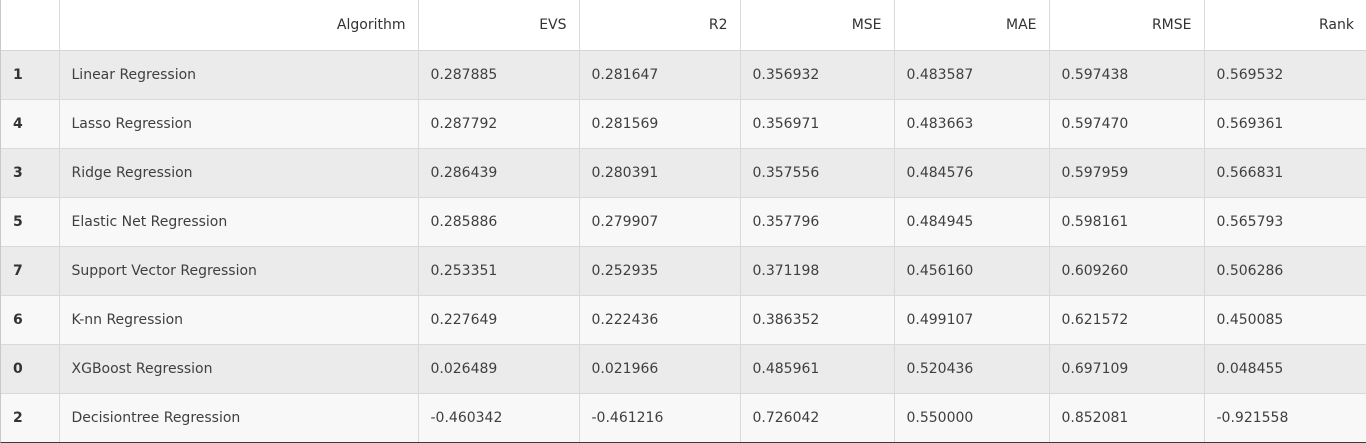 This screenshot has width=1366, height=443. Describe the element at coordinates (239, 74) in the screenshot. I see `algorithm-cell: Linear Regression` at that location.